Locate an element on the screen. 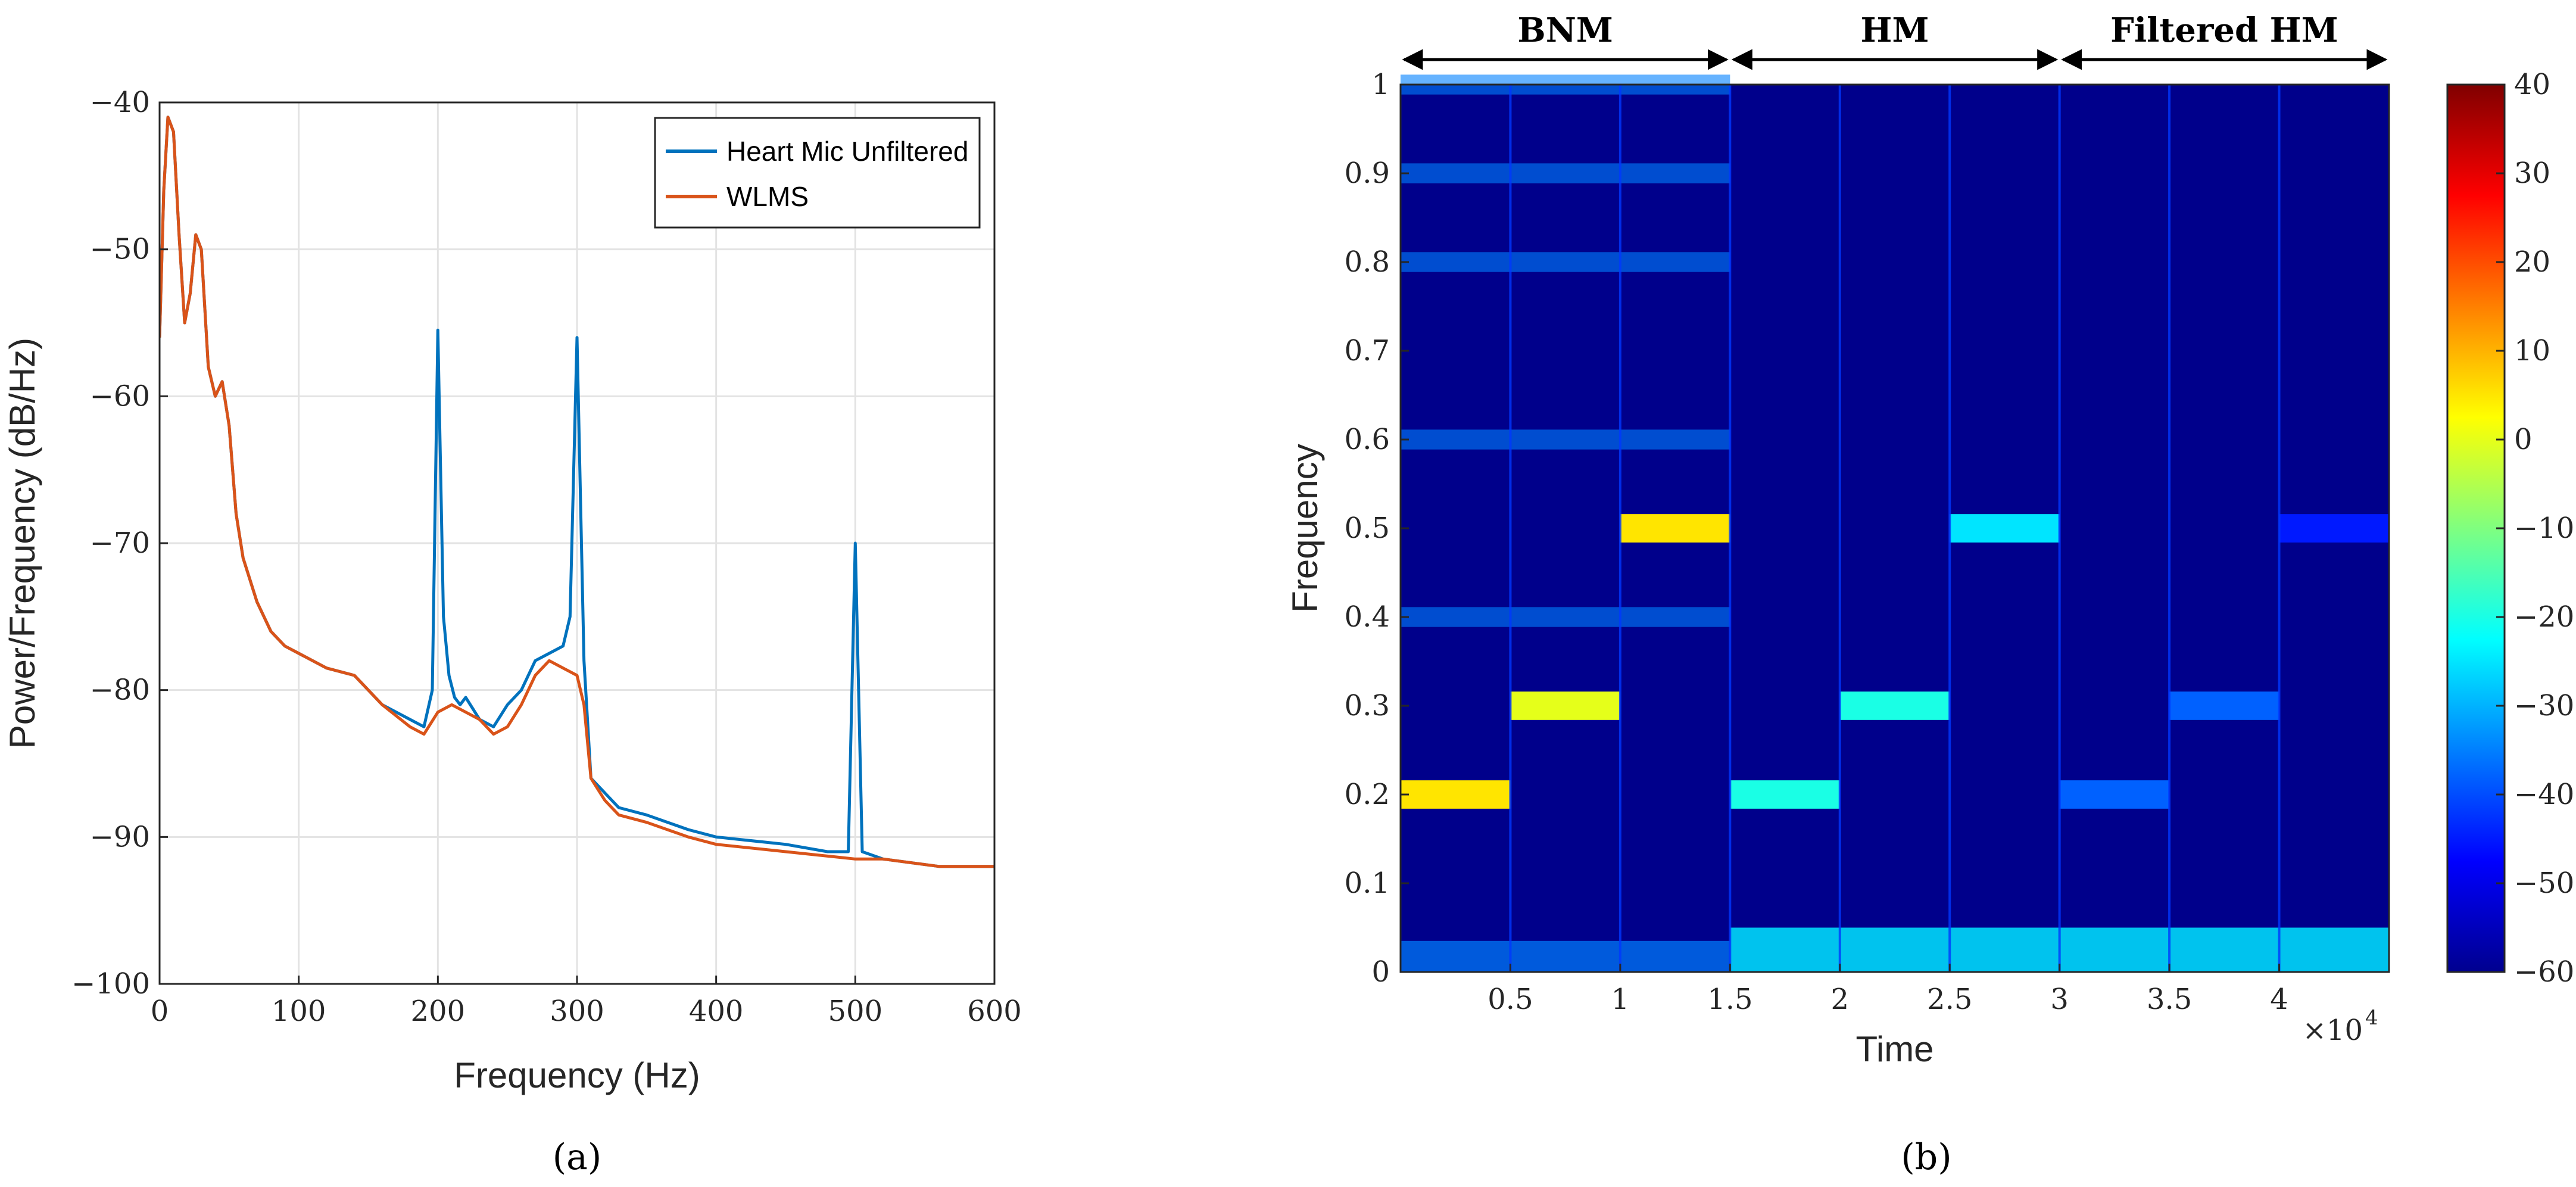  x-exponent-power: 4 is located at coordinates (2371, 1018).